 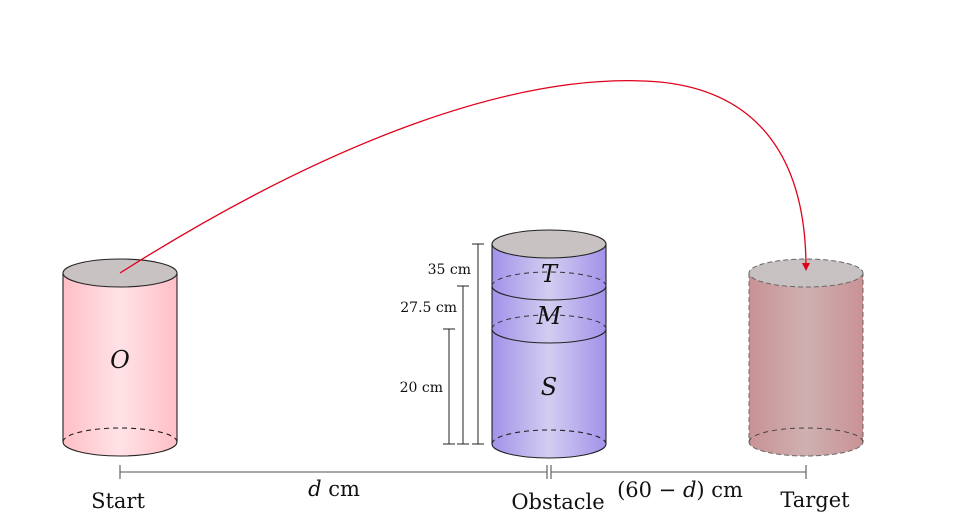 I want to click on target-label: Target, so click(x=815, y=500).